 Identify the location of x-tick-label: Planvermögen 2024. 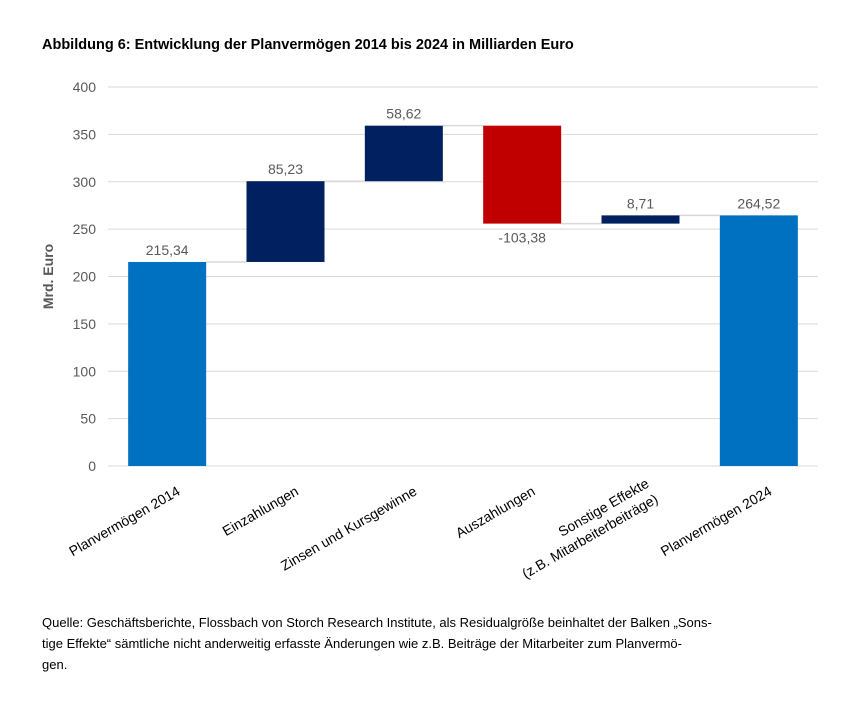
(716, 521).